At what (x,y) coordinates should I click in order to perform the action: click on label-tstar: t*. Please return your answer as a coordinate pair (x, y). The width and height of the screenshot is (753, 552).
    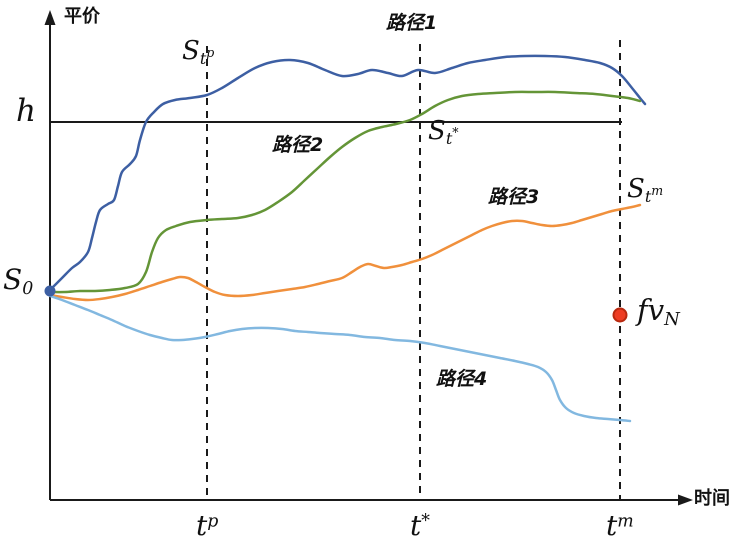
    Looking at the image, I should click on (420, 525).